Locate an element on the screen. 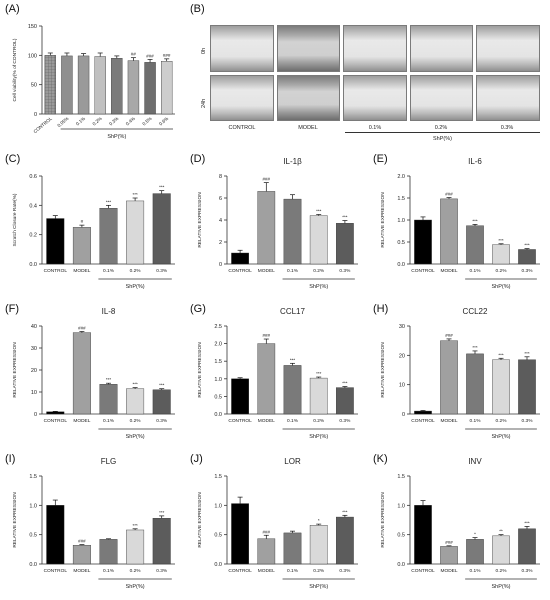 The width and height of the screenshot is (550, 600). micrograph-model-0h is located at coordinates (308, 48).